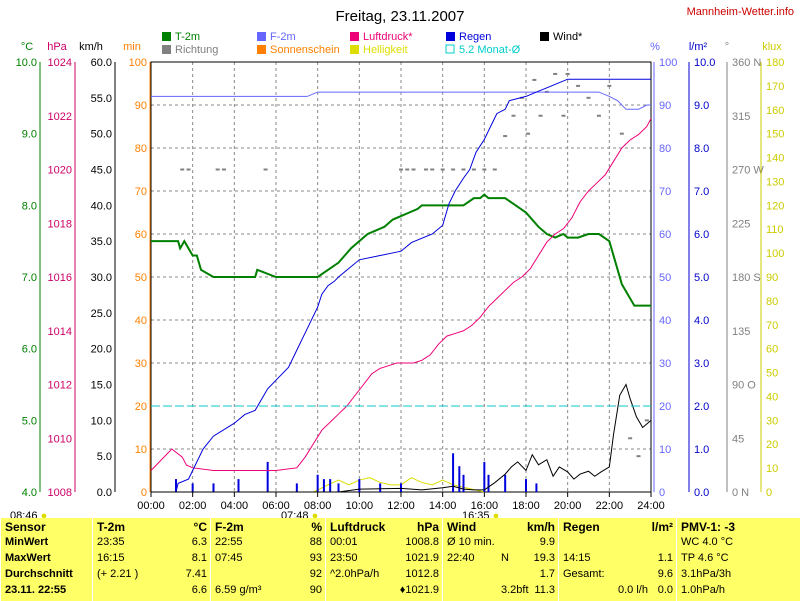 The height and width of the screenshot is (601, 800). I want to click on stats-row: 16:15 8.1, so click(152, 559).